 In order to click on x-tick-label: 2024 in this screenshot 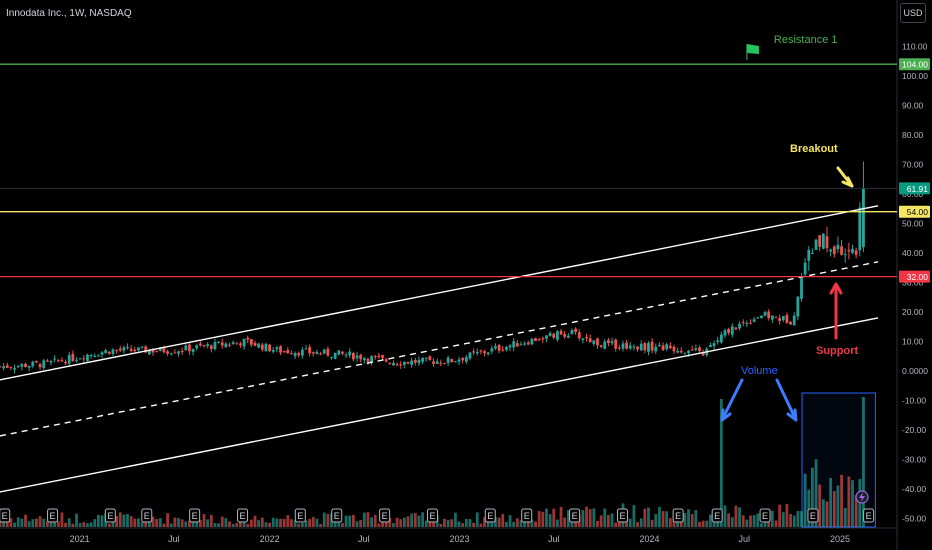, I will do `click(650, 539)`.